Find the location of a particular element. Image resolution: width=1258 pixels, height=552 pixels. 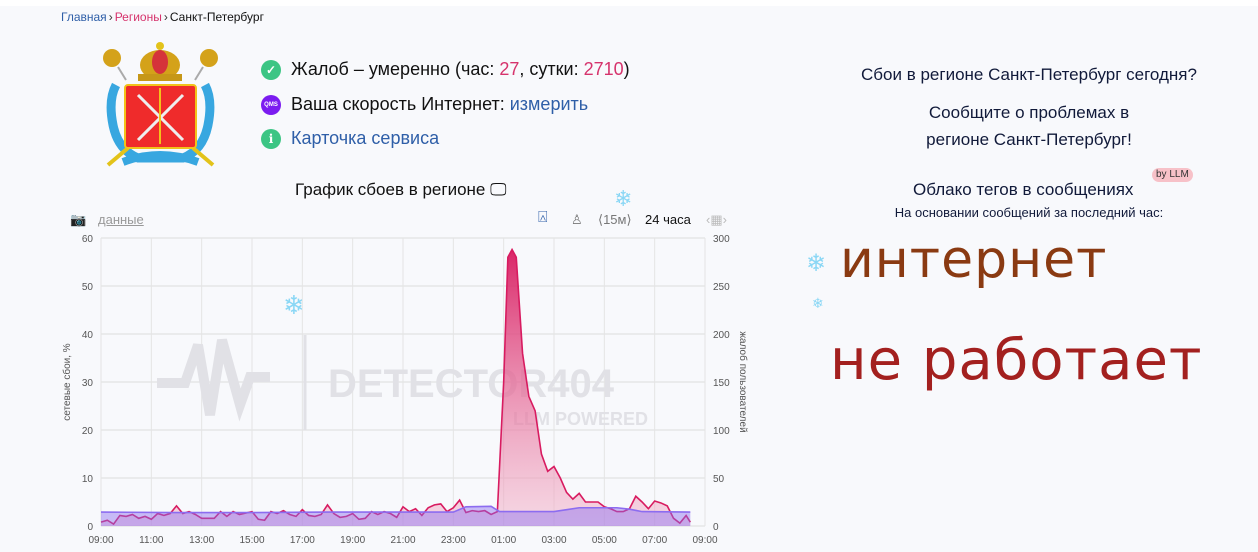

service-card-link: Карточка сервиса is located at coordinates (365, 138).